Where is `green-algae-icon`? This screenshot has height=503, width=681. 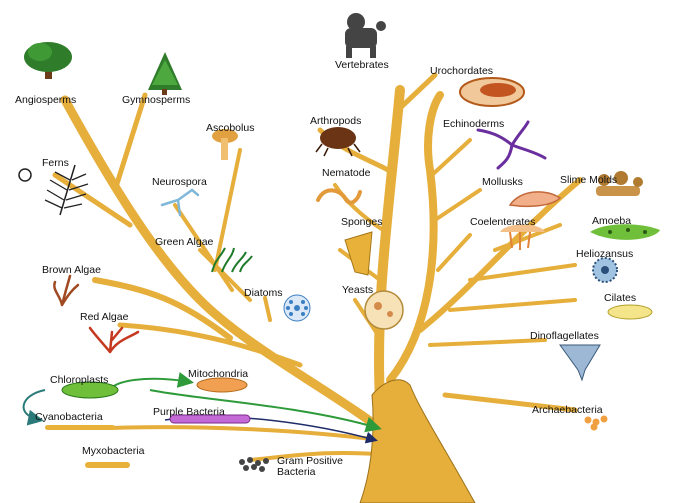
green-algae-icon is located at coordinates (232, 260).